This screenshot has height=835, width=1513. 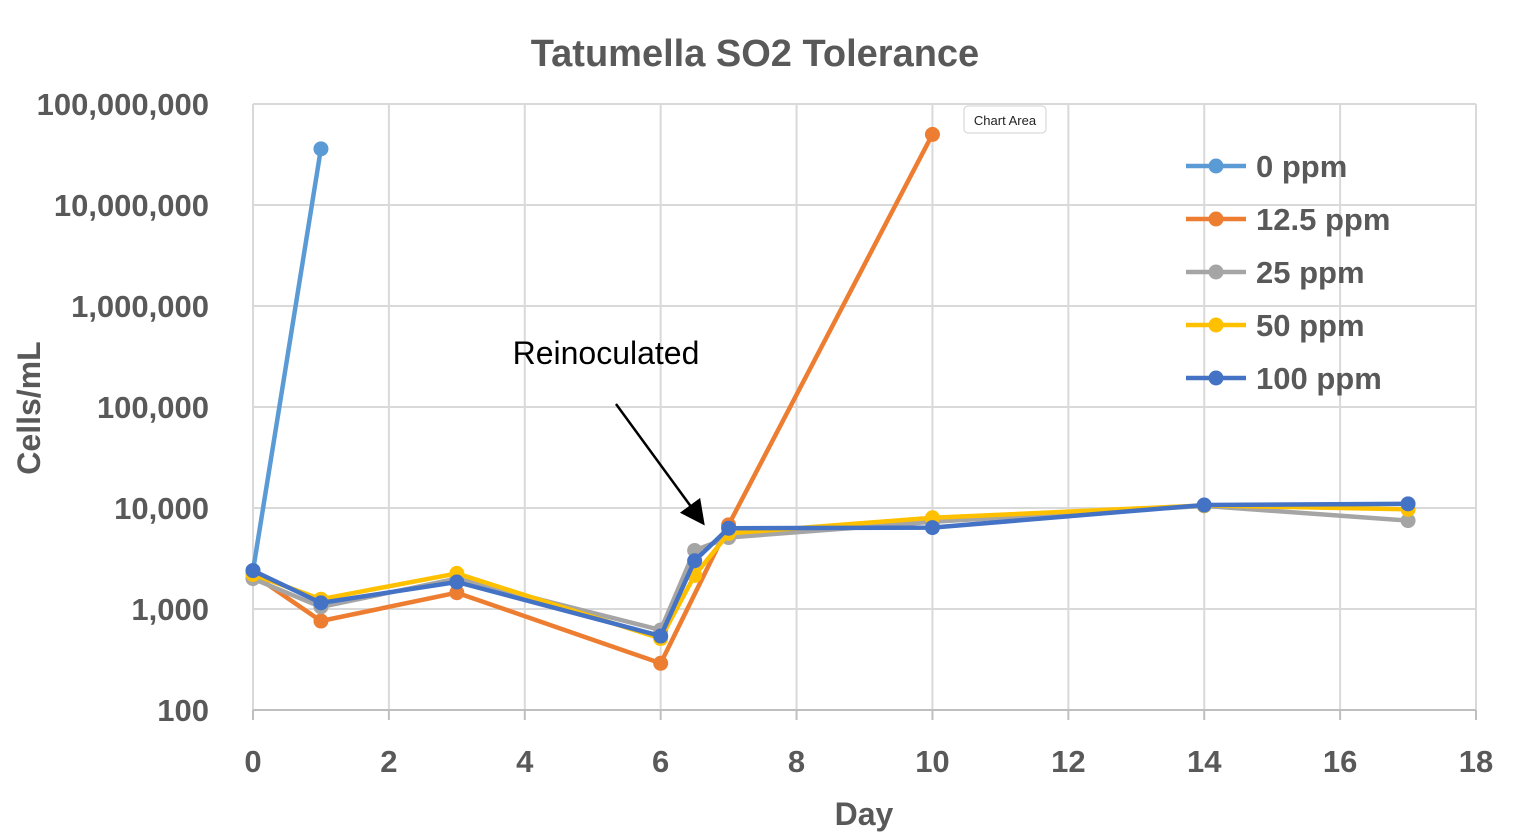 What do you see at coordinates (1216, 325) in the screenshot?
I see `legend-marker-50-ppm` at bounding box center [1216, 325].